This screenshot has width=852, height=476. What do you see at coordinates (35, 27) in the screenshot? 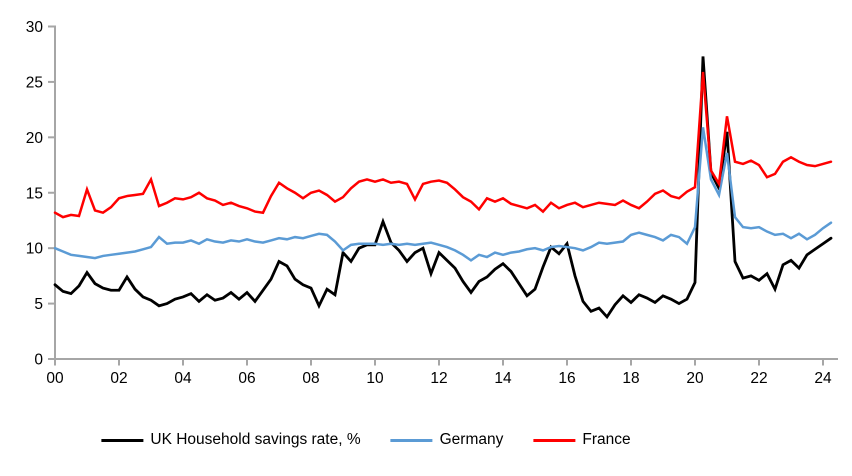
I see `y-axis-tick-label: 30` at bounding box center [35, 27].